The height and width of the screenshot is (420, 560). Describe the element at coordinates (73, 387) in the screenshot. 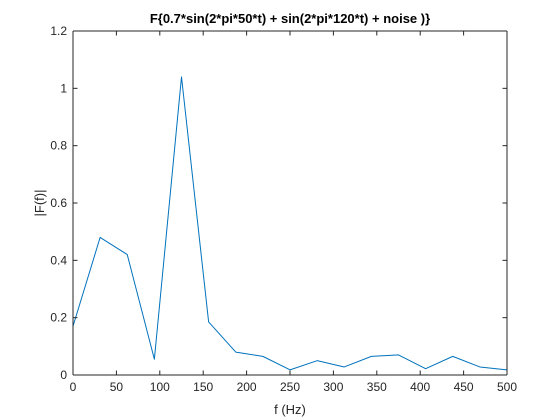

I see `x-tick-label: 0` at that location.